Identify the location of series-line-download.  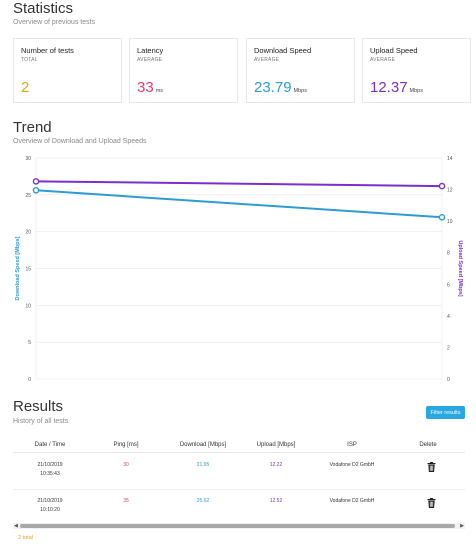
(239, 204).